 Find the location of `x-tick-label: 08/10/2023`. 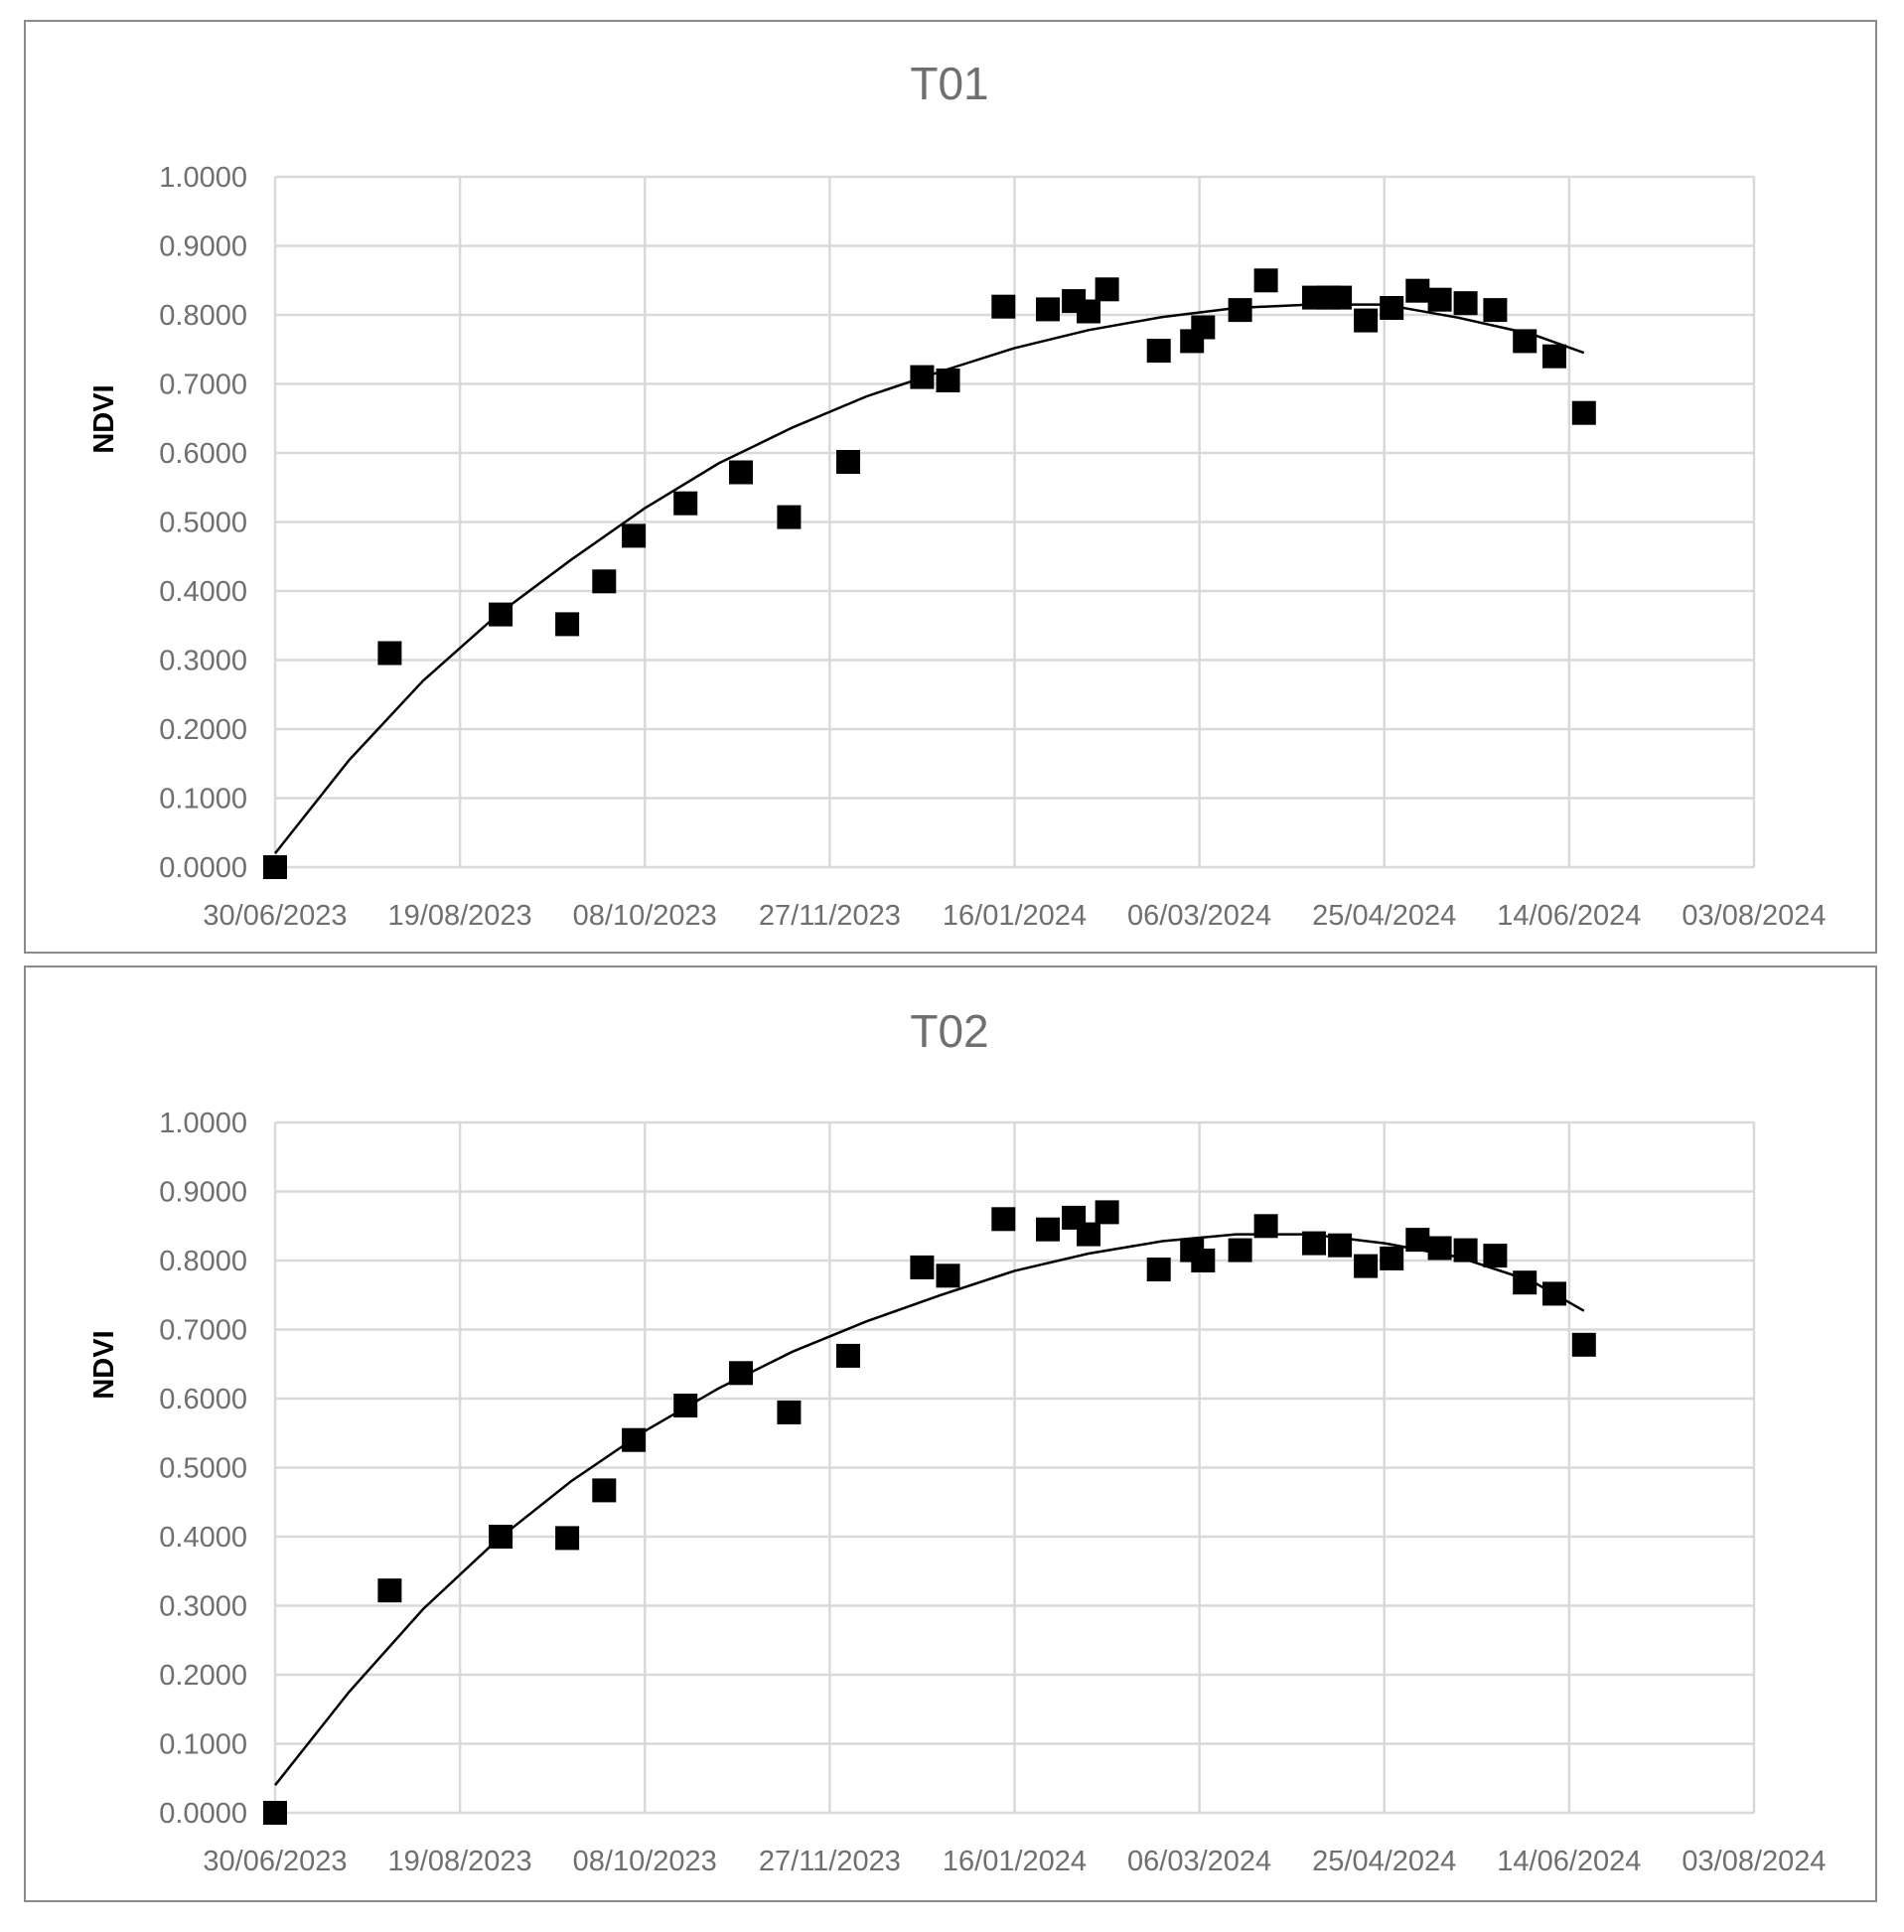

x-tick-label: 08/10/2023 is located at coordinates (645, 1861).